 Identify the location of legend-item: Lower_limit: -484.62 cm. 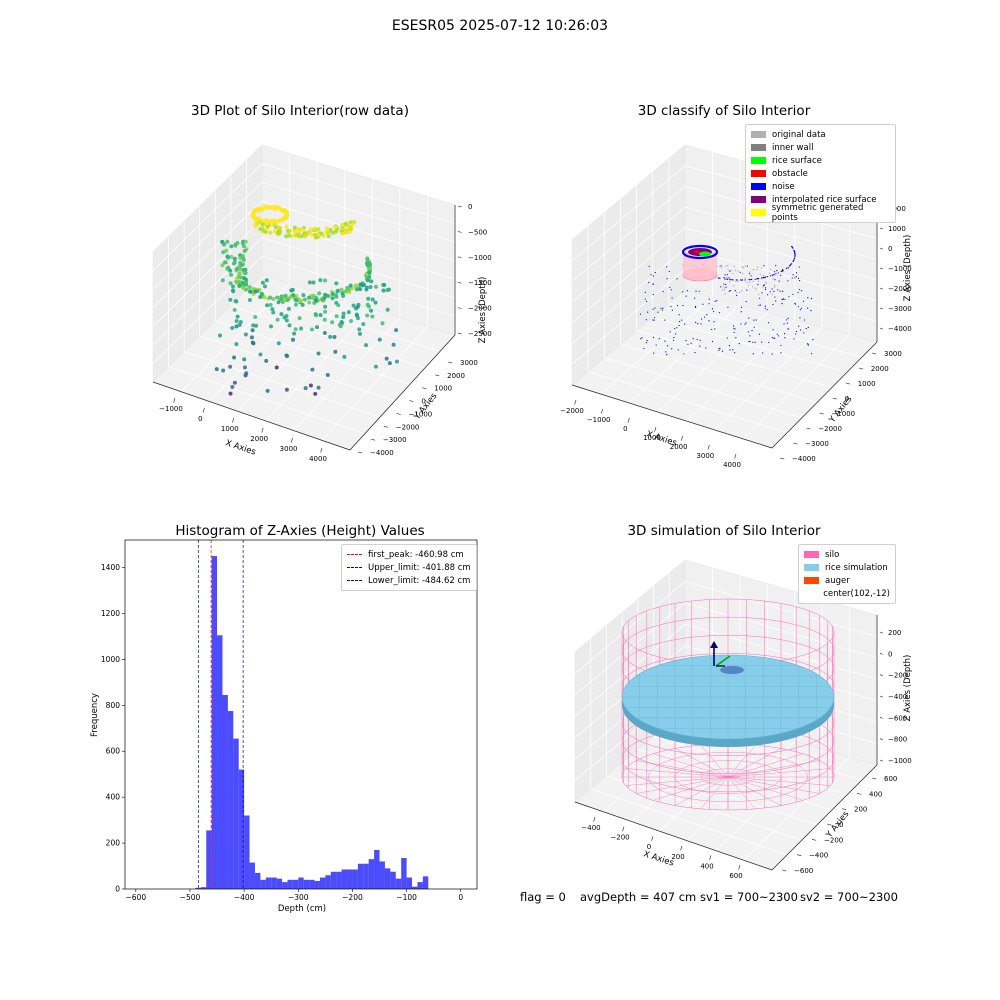
(409, 580).